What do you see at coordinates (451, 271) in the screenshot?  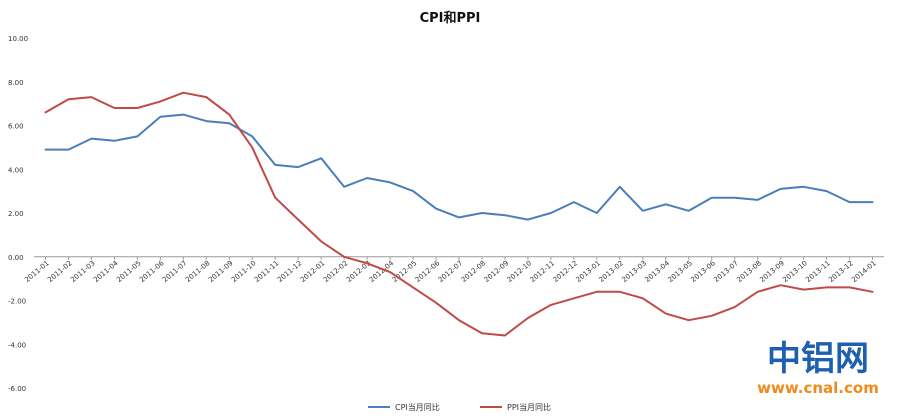 I see `x-tick-label: 2012-07` at bounding box center [451, 271].